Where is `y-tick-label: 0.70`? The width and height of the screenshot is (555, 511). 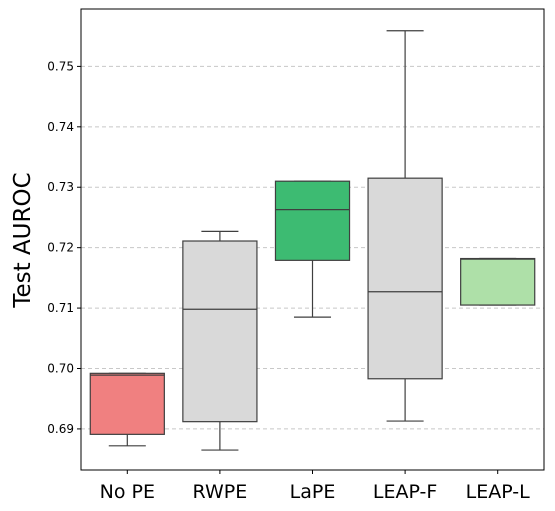
y-tick-label: 0.70 is located at coordinates (60, 368).